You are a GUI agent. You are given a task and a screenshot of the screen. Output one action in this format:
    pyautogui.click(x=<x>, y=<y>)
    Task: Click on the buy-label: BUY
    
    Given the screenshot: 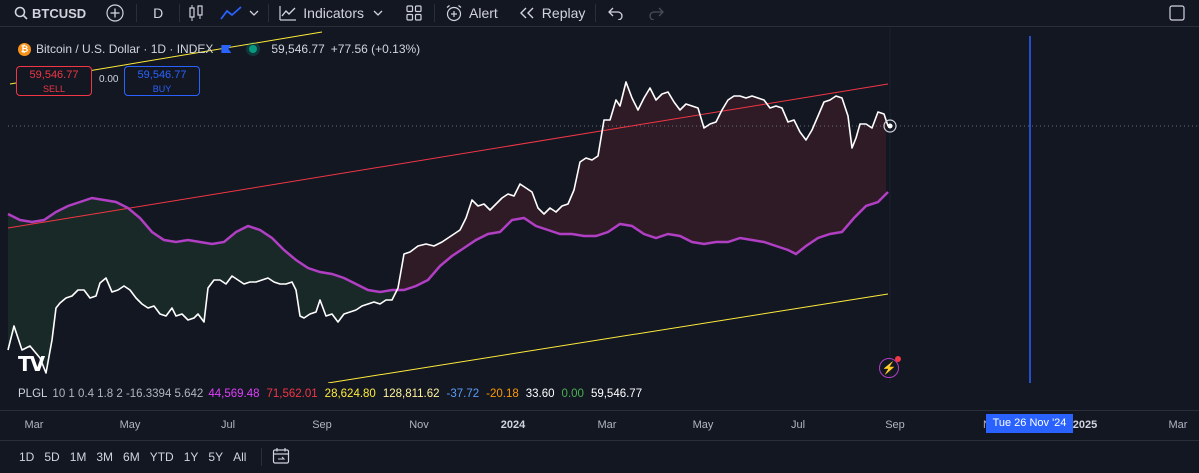 What is the action you would take?
    pyautogui.click(x=162, y=89)
    